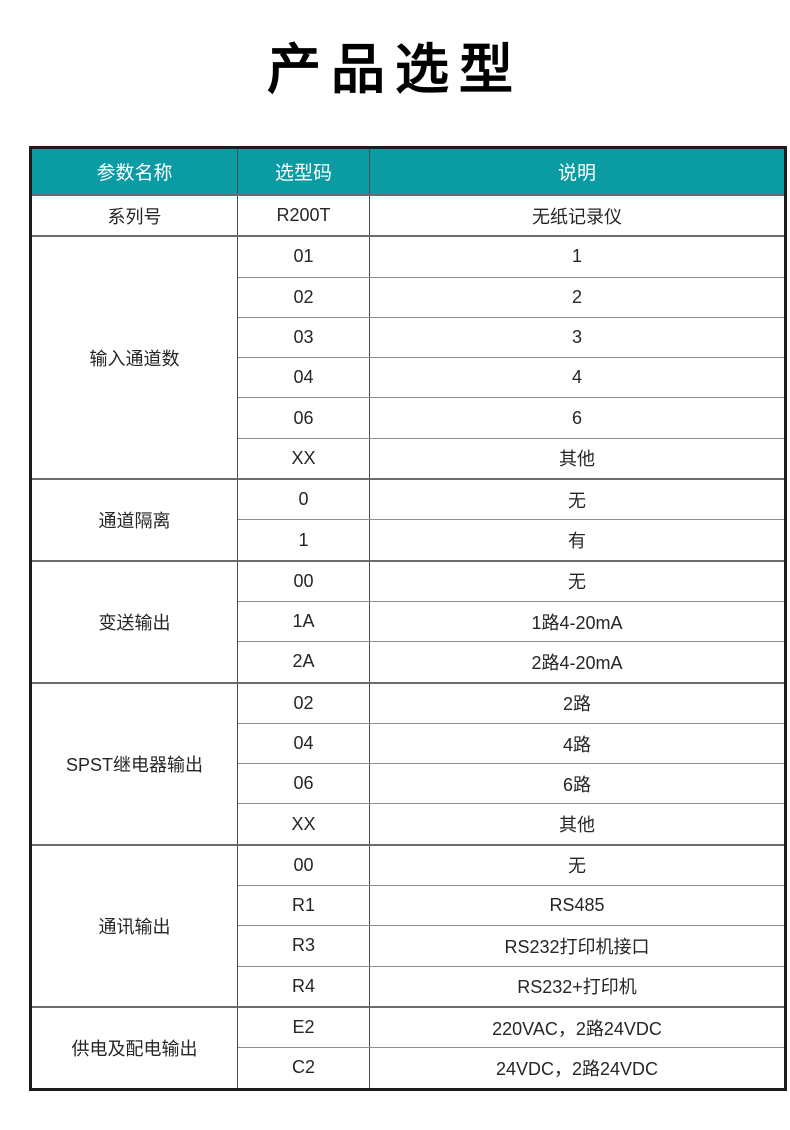 This screenshot has height=1130, width=790. What do you see at coordinates (577, 986) in the screenshot?
I see `description-cell: RS232+打印机` at bounding box center [577, 986].